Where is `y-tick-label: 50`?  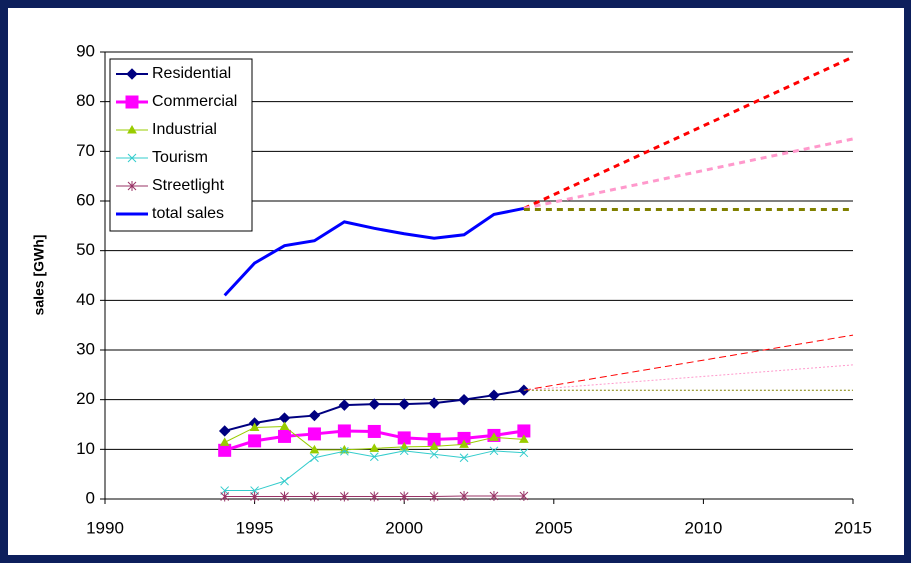 y-tick-label: 50 is located at coordinates (85, 249).